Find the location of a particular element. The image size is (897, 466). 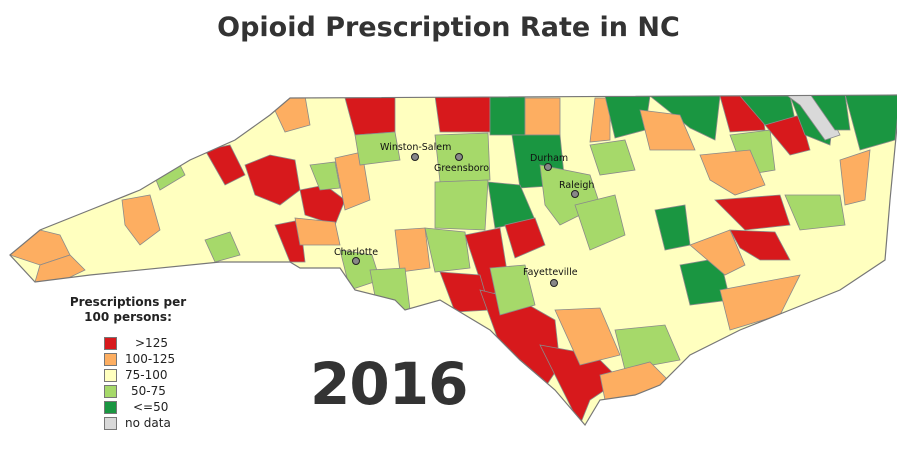

city-label: Charlotte is located at coordinates (356, 252).